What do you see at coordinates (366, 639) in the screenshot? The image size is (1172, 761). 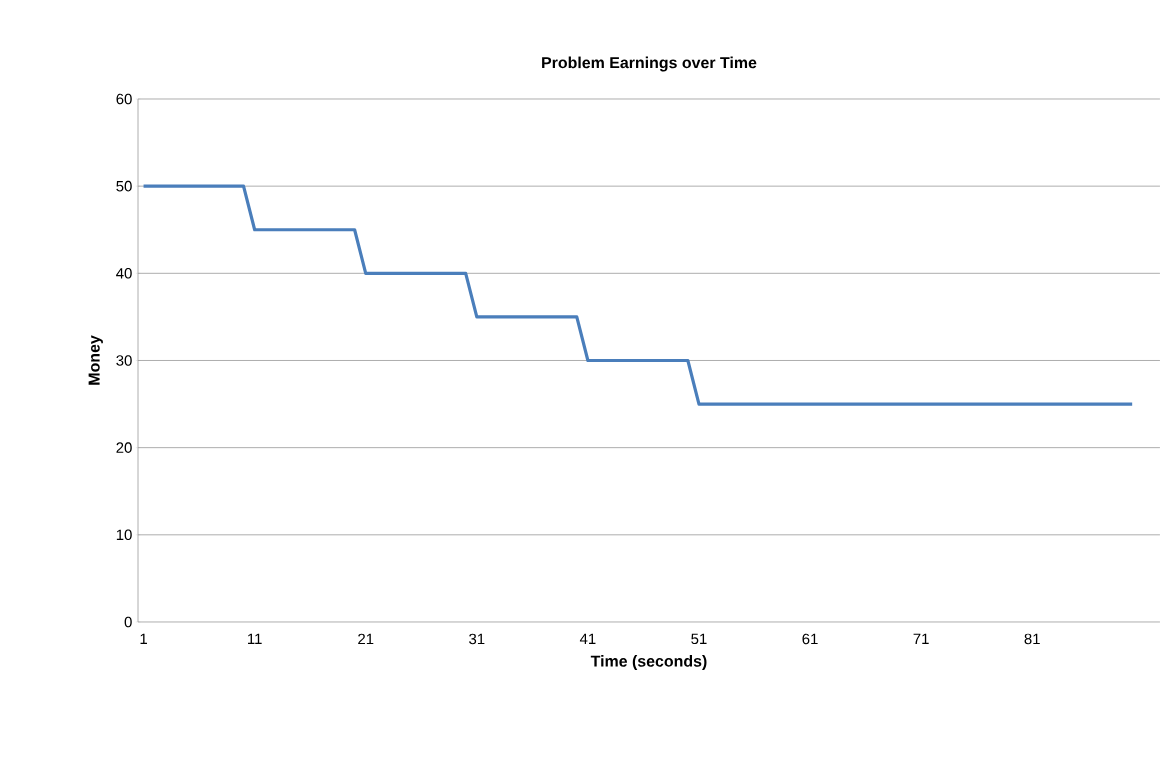 I see `x-tick-label: 21` at bounding box center [366, 639].